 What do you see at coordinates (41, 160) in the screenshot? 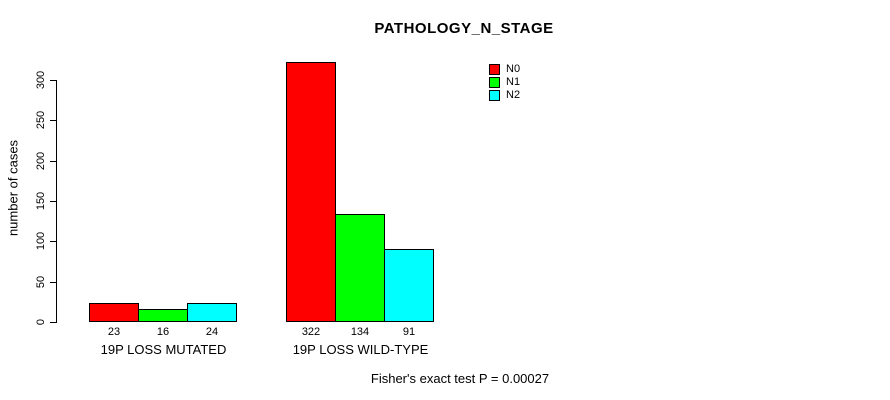
I see `y-tick-label: 200` at bounding box center [41, 160].